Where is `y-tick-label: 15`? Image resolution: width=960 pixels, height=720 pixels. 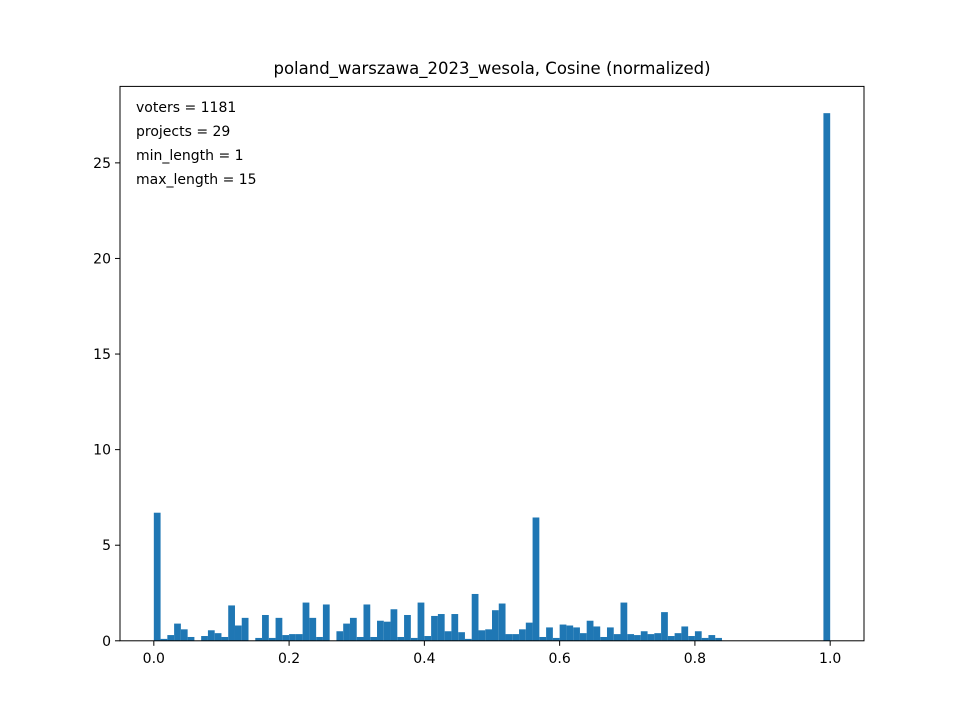
y-tick-label: 15 is located at coordinates (102, 355).